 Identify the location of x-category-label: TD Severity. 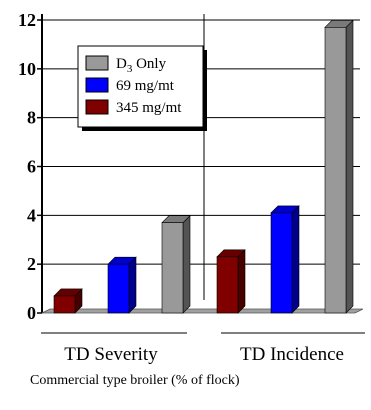
(111, 354).